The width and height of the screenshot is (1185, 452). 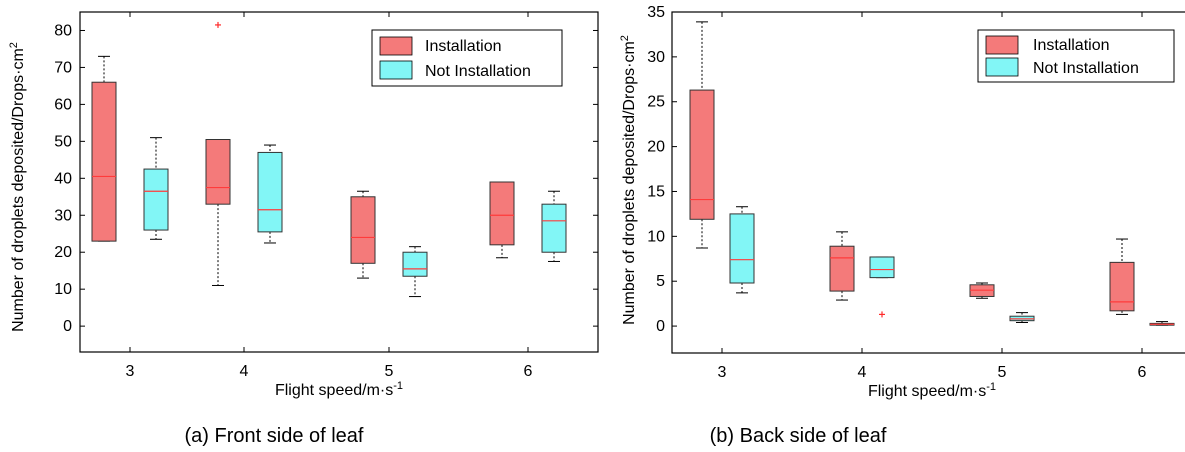 What do you see at coordinates (656, 102) in the screenshot?
I see `y-tick-label: 25` at bounding box center [656, 102].